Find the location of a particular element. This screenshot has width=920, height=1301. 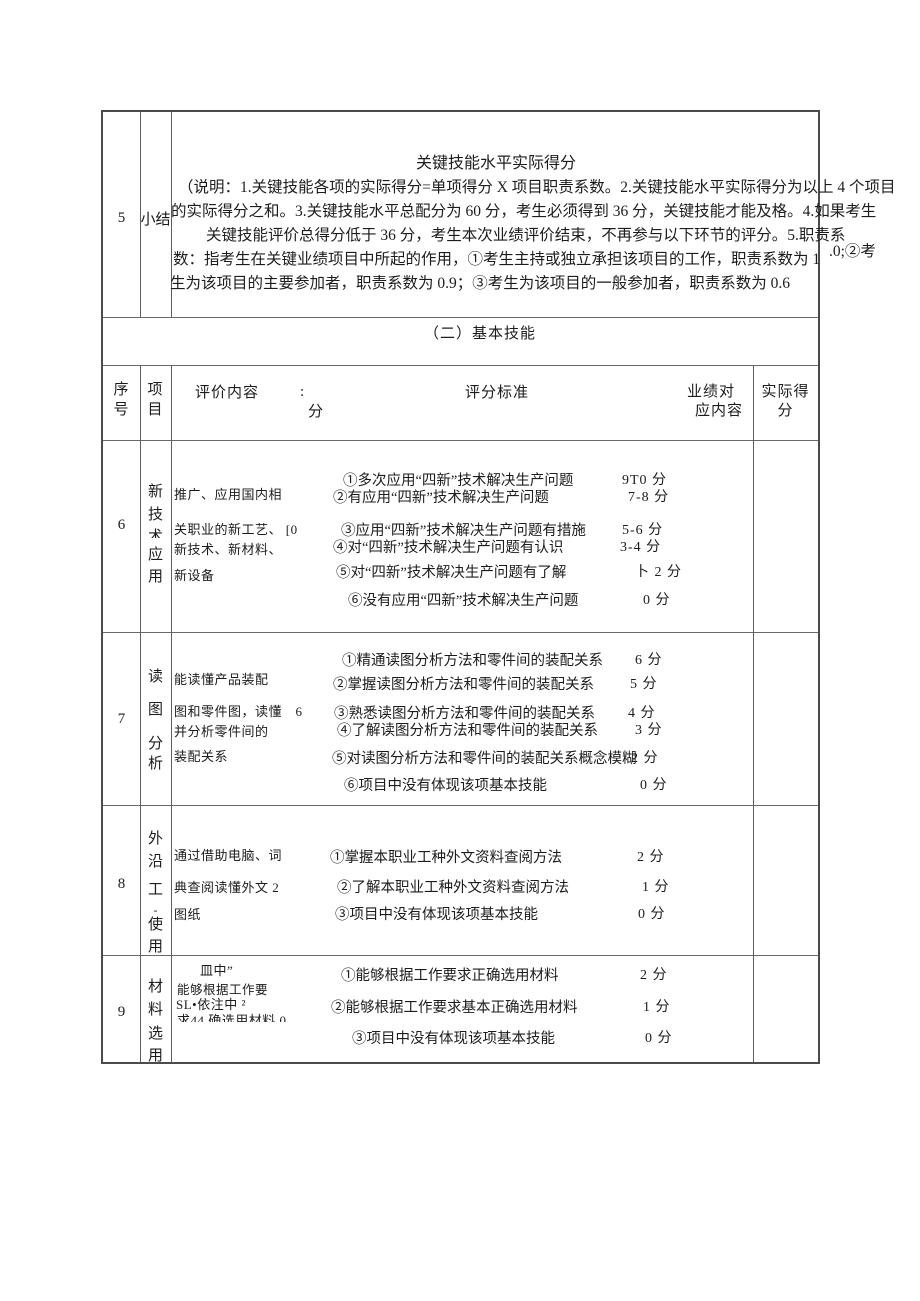

item-char: 新 is located at coordinates (155, 492).